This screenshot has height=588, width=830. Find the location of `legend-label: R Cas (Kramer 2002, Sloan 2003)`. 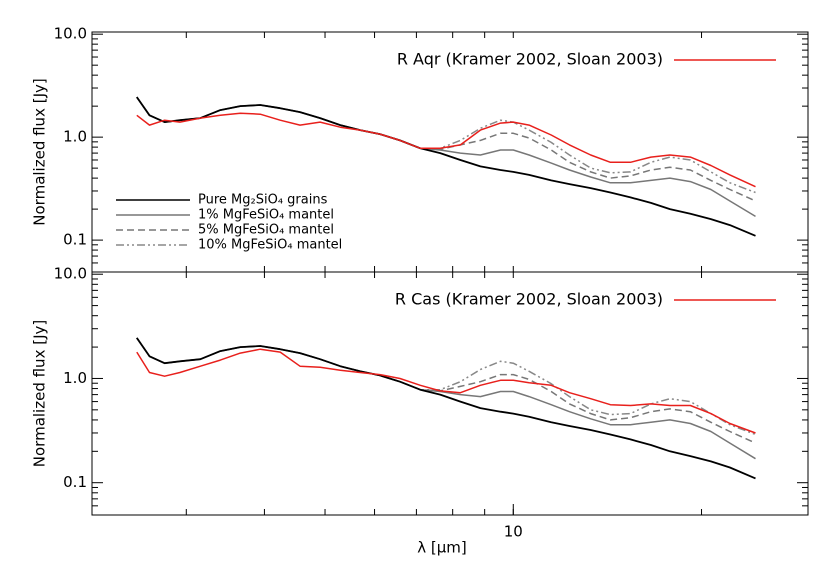

legend-label: R Cas (Kramer 2002, Sloan 2003) is located at coordinates (529, 299).